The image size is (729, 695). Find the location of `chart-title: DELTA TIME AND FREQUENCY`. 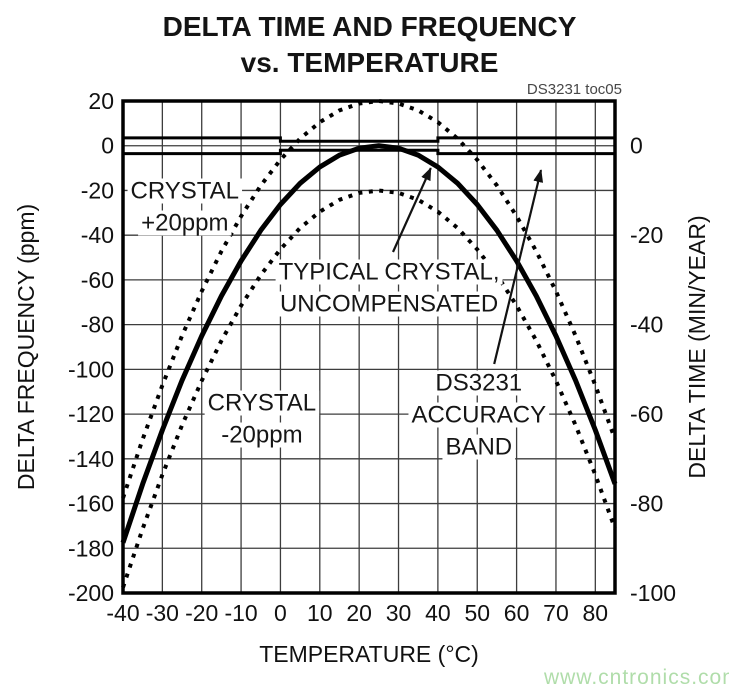

chart-title: DELTA TIME AND FREQUENCY is located at coordinates (369, 26).